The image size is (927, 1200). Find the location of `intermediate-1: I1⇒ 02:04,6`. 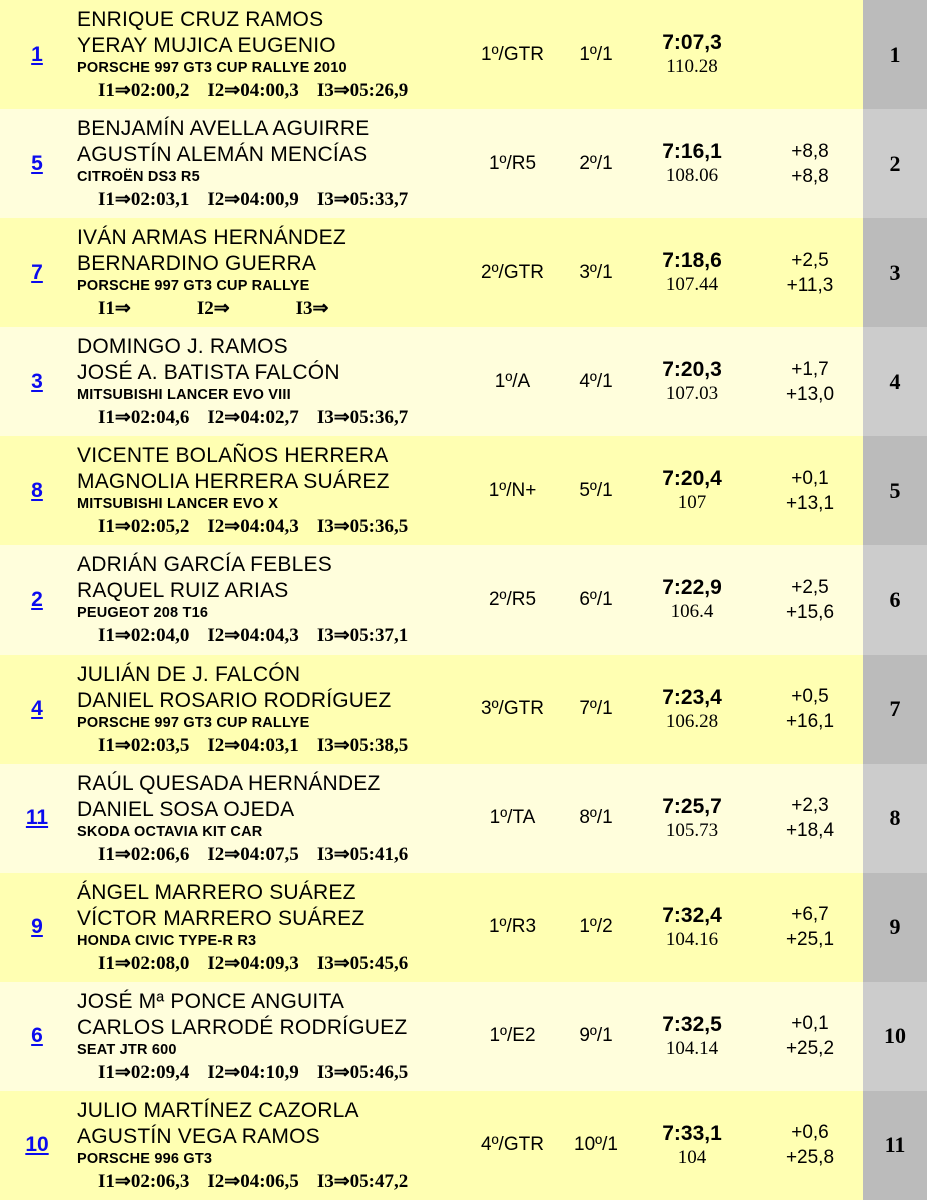

intermediate-1: I1⇒ 02:04,6 is located at coordinates (143, 418).